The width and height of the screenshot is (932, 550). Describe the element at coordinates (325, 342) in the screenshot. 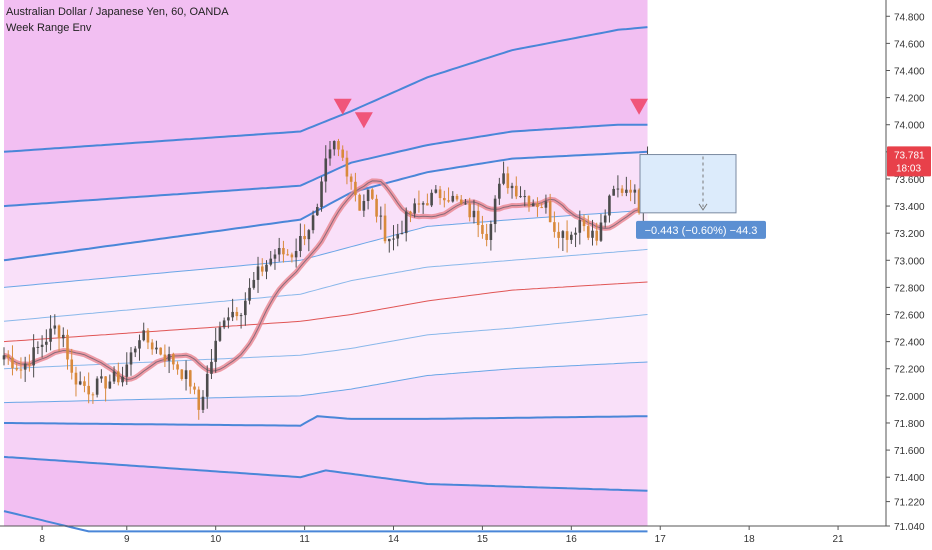

I see `band-line-low1` at that location.